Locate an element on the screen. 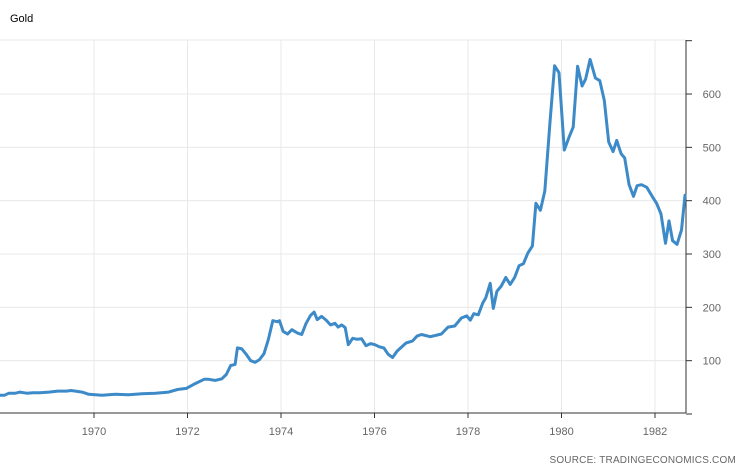 The width and height of the screenshot is (746, 468). y-tick-label: 400 is located at coordinates (712, 202).